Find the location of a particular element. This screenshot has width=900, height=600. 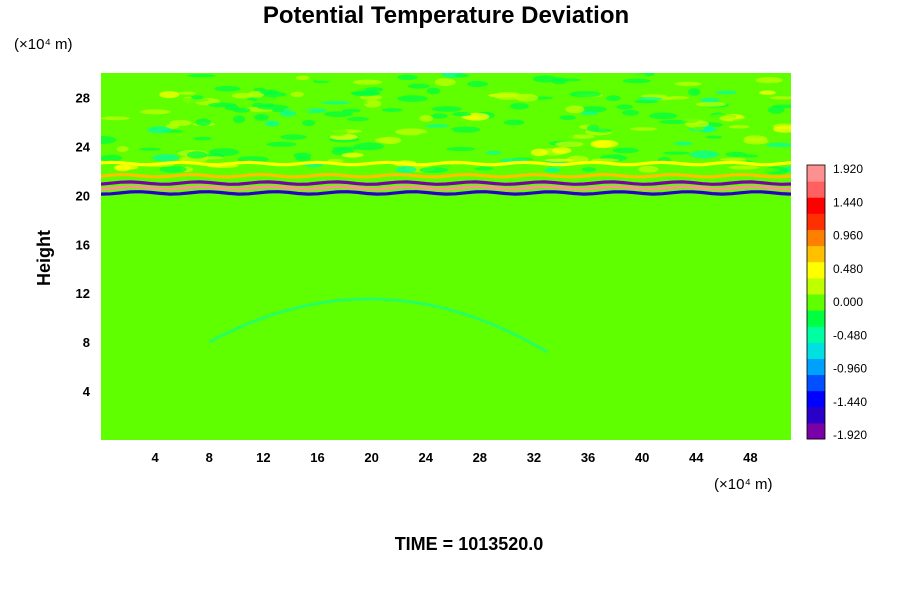

y-tick-label: 8 is located at coordinates (86, 342).